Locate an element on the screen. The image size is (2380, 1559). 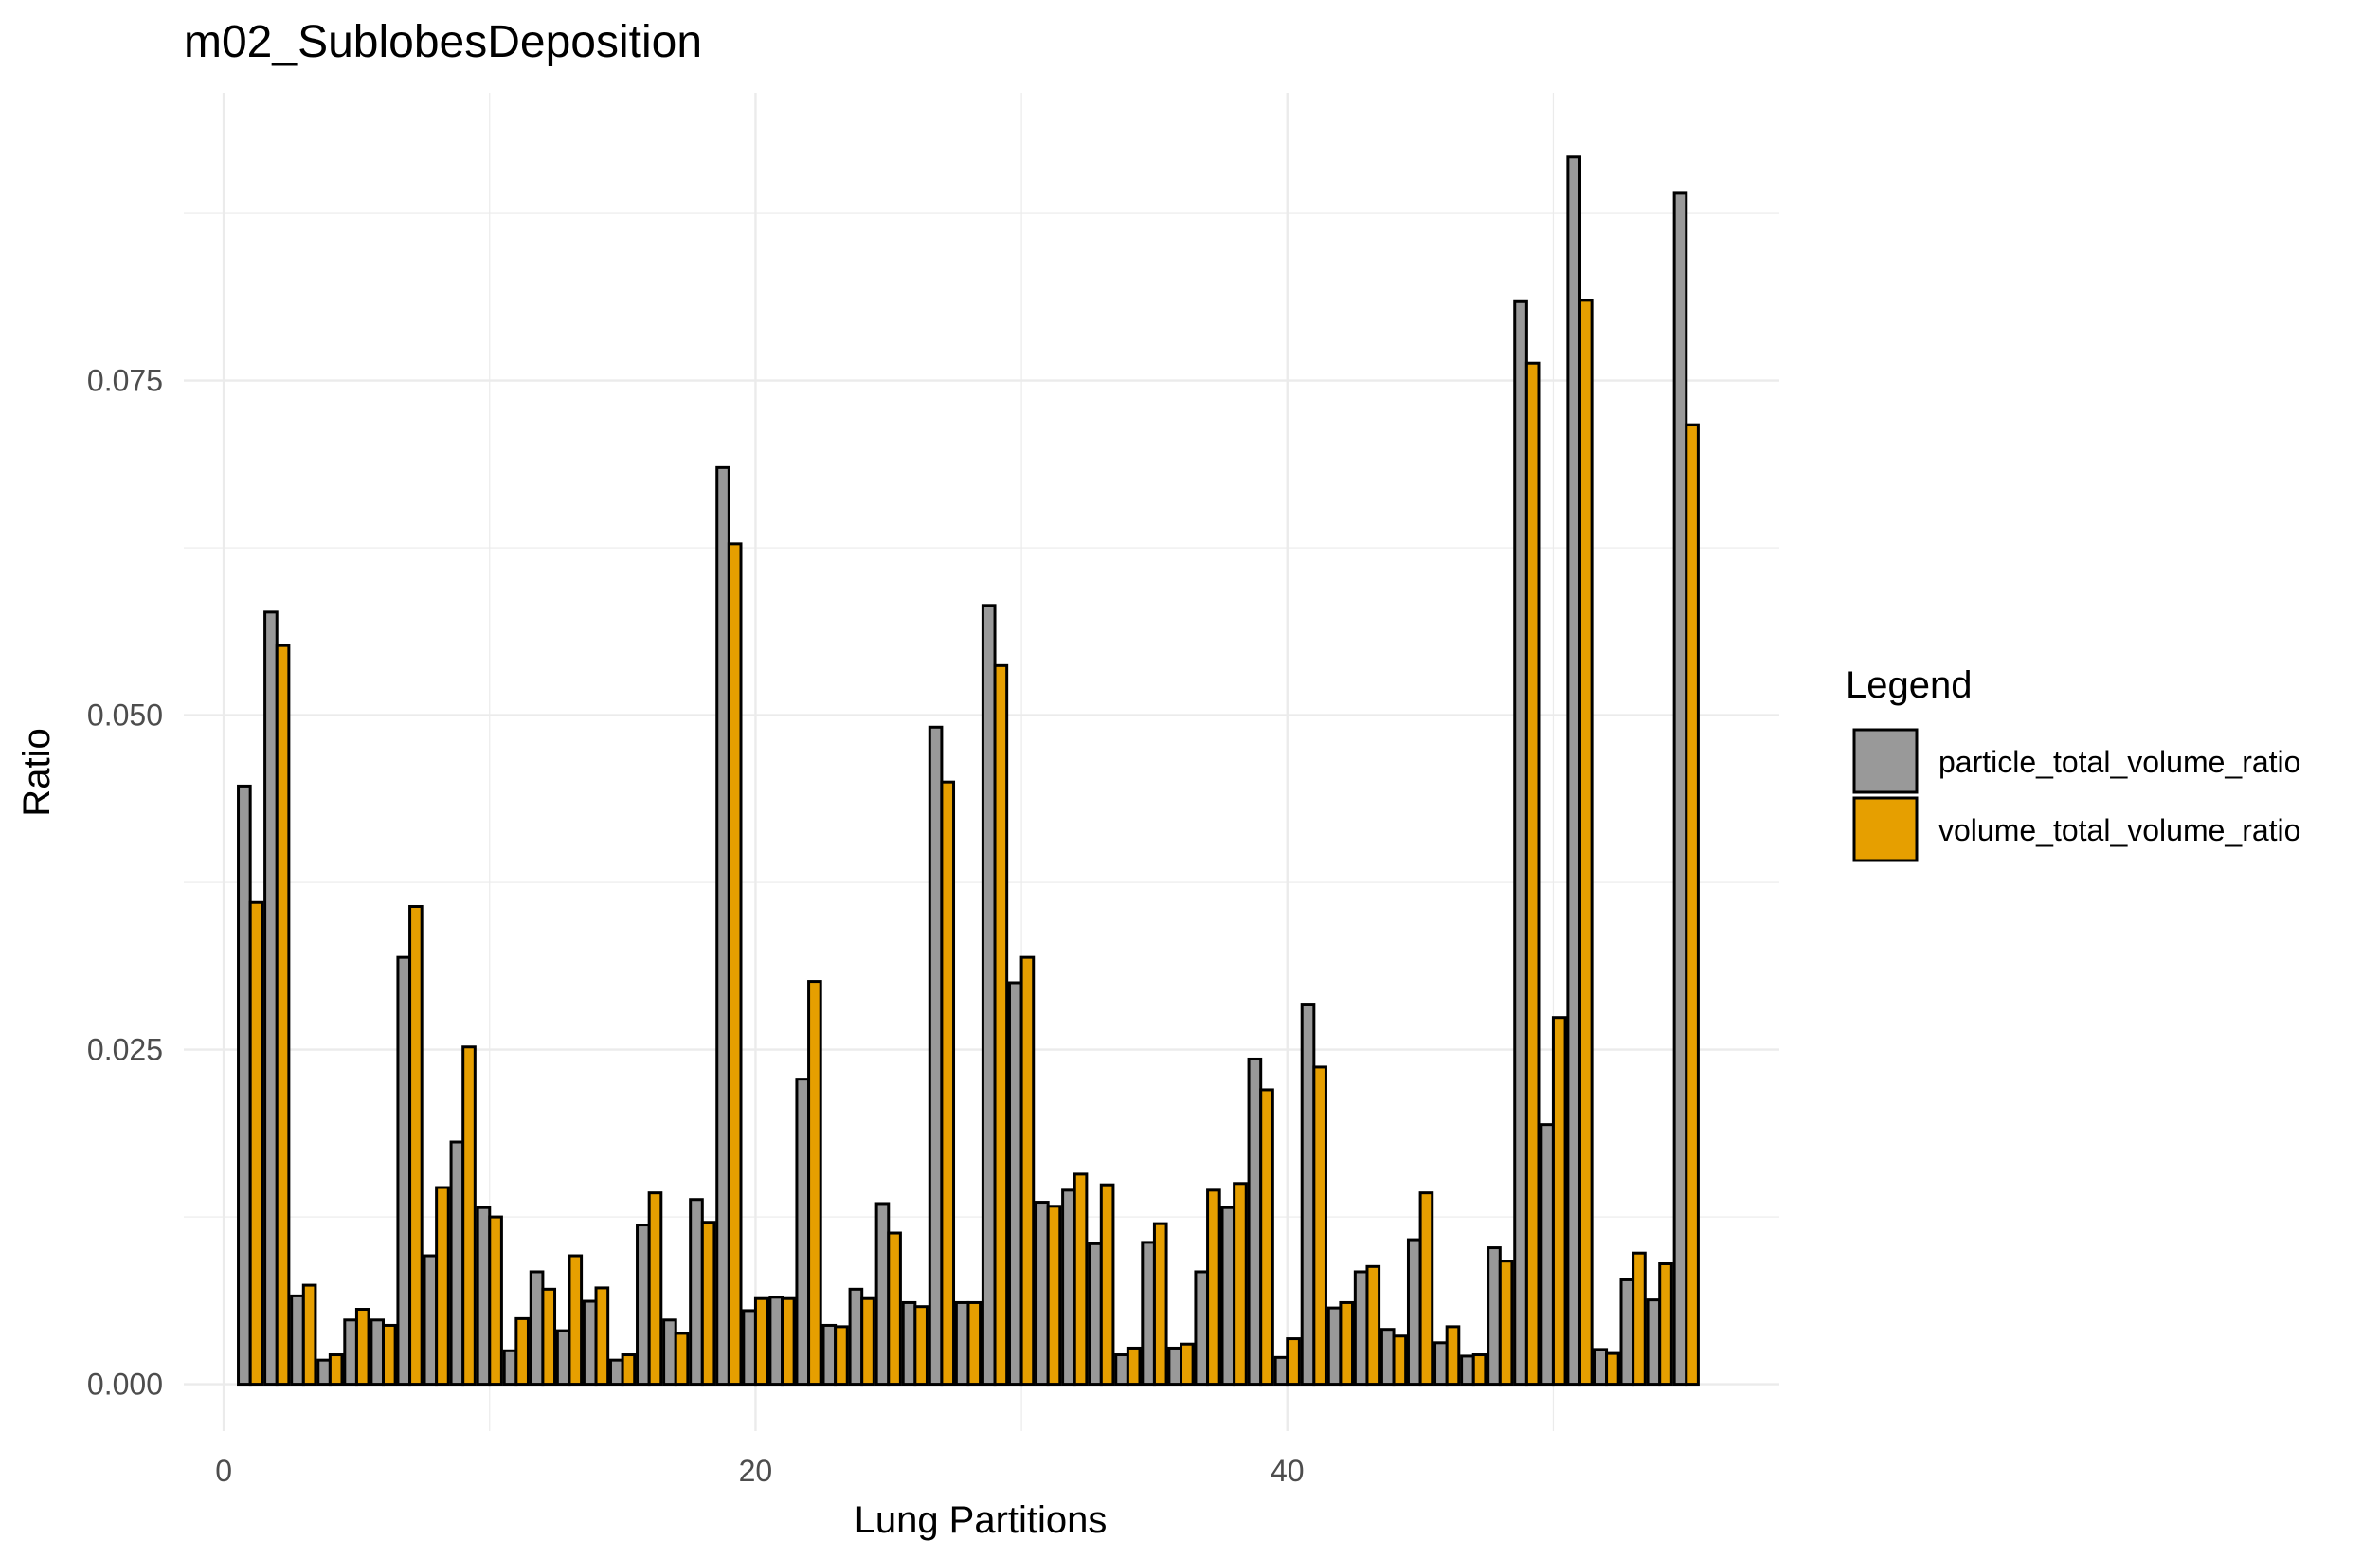
legend-title: Legend is located at coordinates (1909, 685).